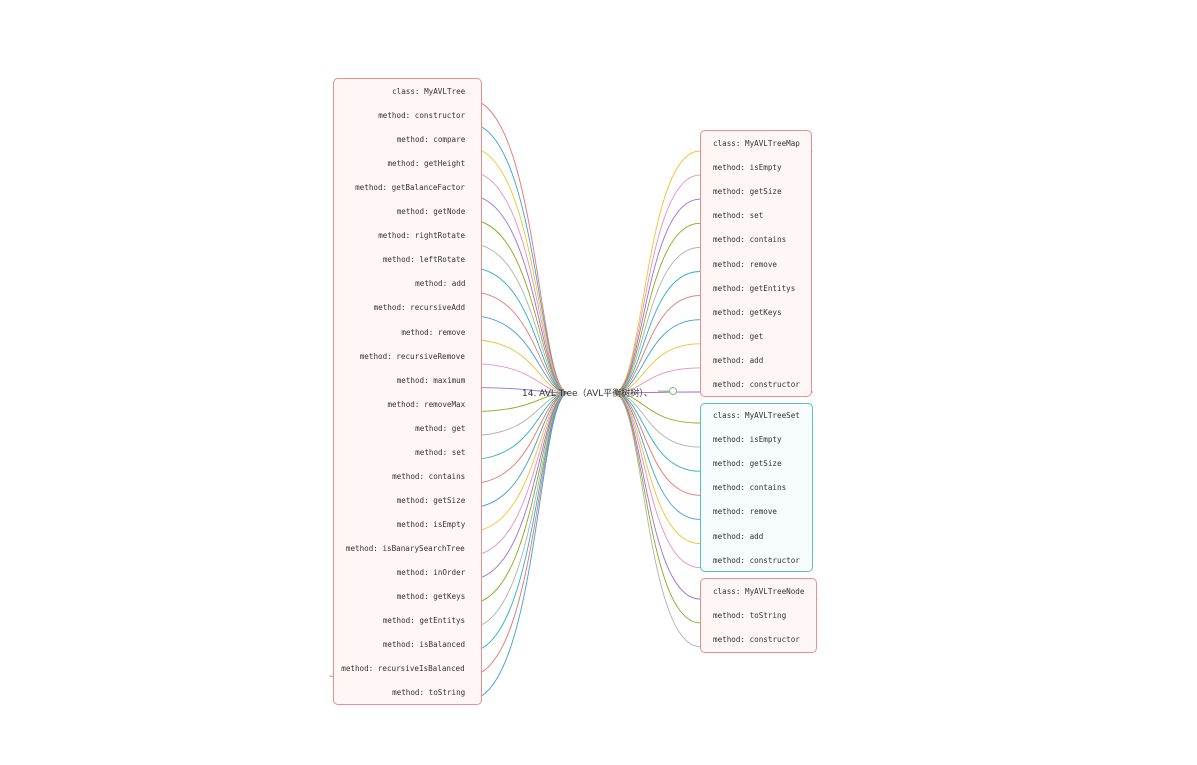 Image resolution: width=1197 pixels, height=765 pixels. I want to click on method-node: method: isBanarySearchTree, so click(405, 548).